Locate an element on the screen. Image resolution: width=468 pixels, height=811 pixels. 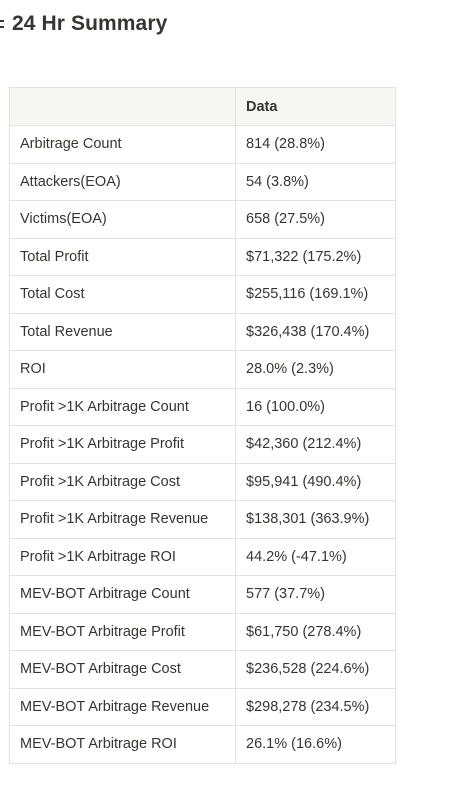
metric-label-cell: MEV-BOT Arbitrage ROI is located at coordinates (122, 744).